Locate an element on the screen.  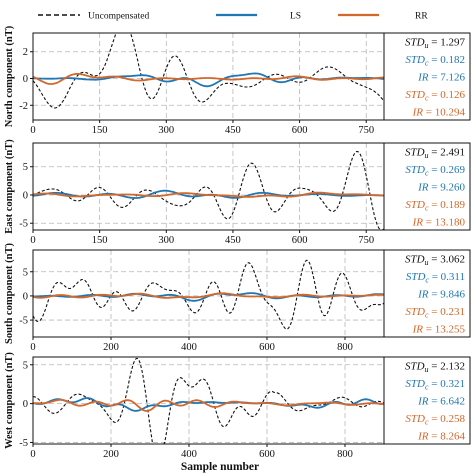
stat-row: STDu = 1.297 is located at coordinates (435, 44).